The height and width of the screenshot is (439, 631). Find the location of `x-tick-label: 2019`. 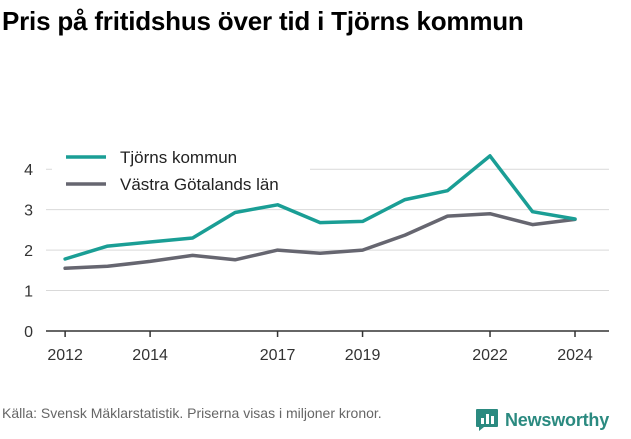

x-tick-label: 2019 is located at coordinates (363, 355).